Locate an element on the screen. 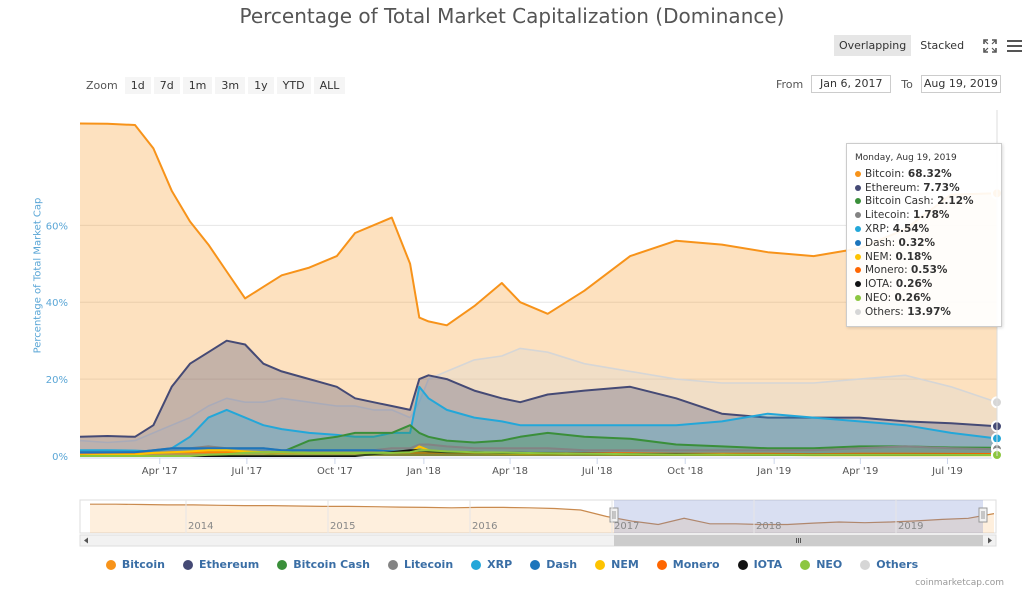  zoom-toolbar: Zoom 1d 7d 1m 3m 1y YTD ALL is located at coordinates (216, 85).